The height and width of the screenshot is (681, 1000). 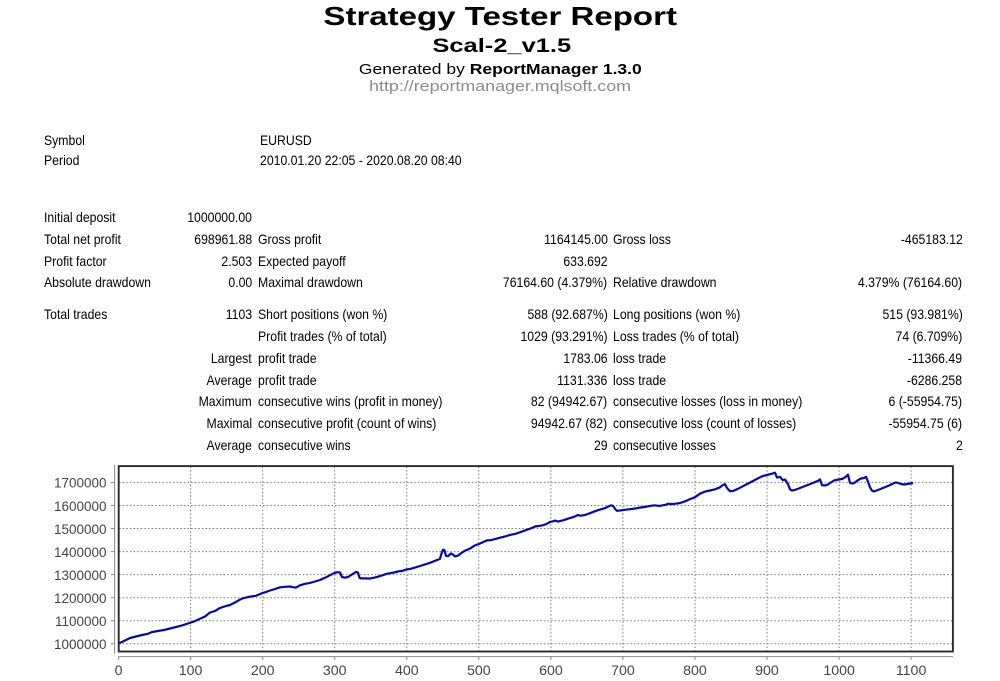 I want to click on svg-text: 700, so click(x=623, y=671).